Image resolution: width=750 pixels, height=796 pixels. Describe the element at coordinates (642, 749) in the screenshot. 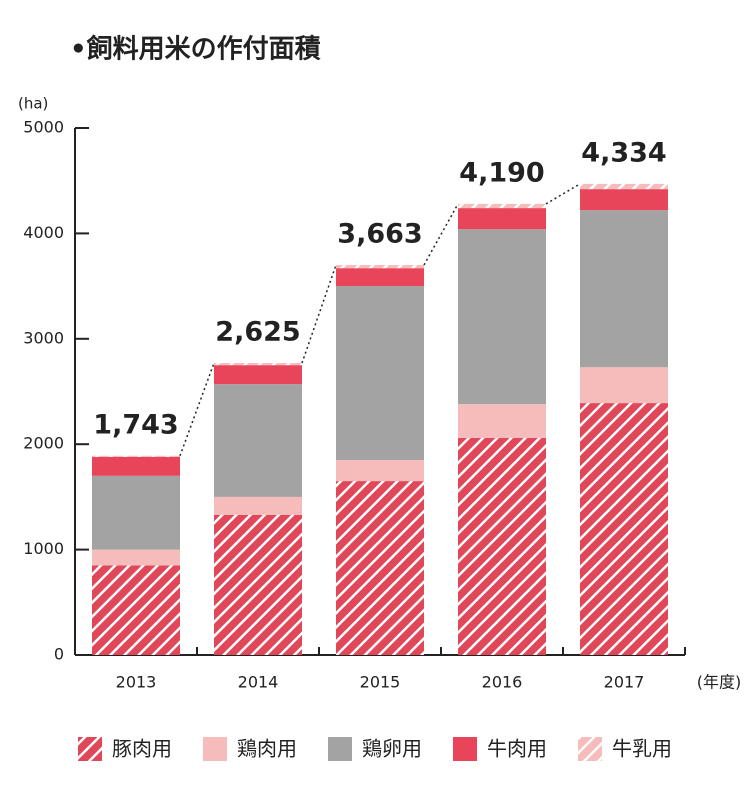

I see `legend-label: 牛乳用` at that location.